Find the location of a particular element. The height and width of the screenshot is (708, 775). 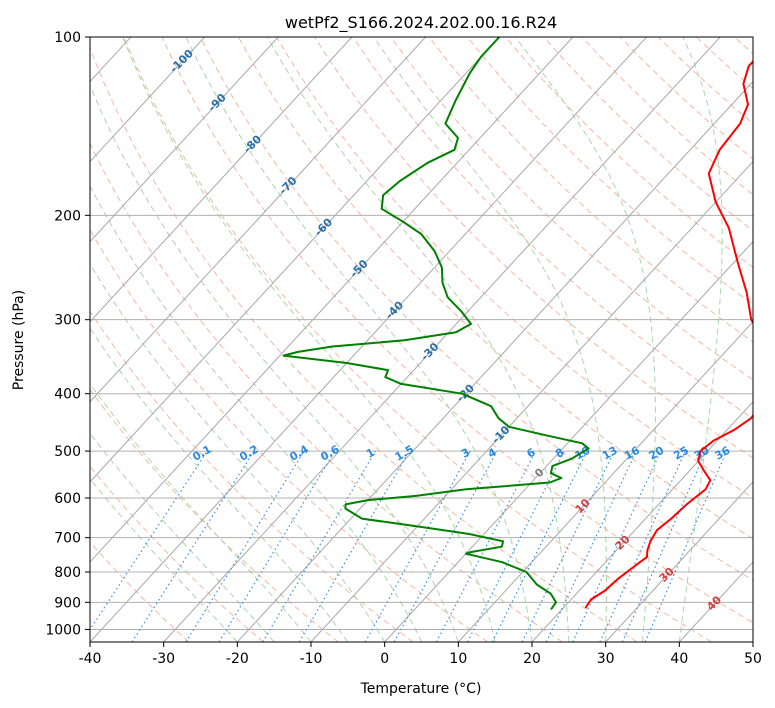

y-tick-label: 600 is located at coordinates (67, 499).